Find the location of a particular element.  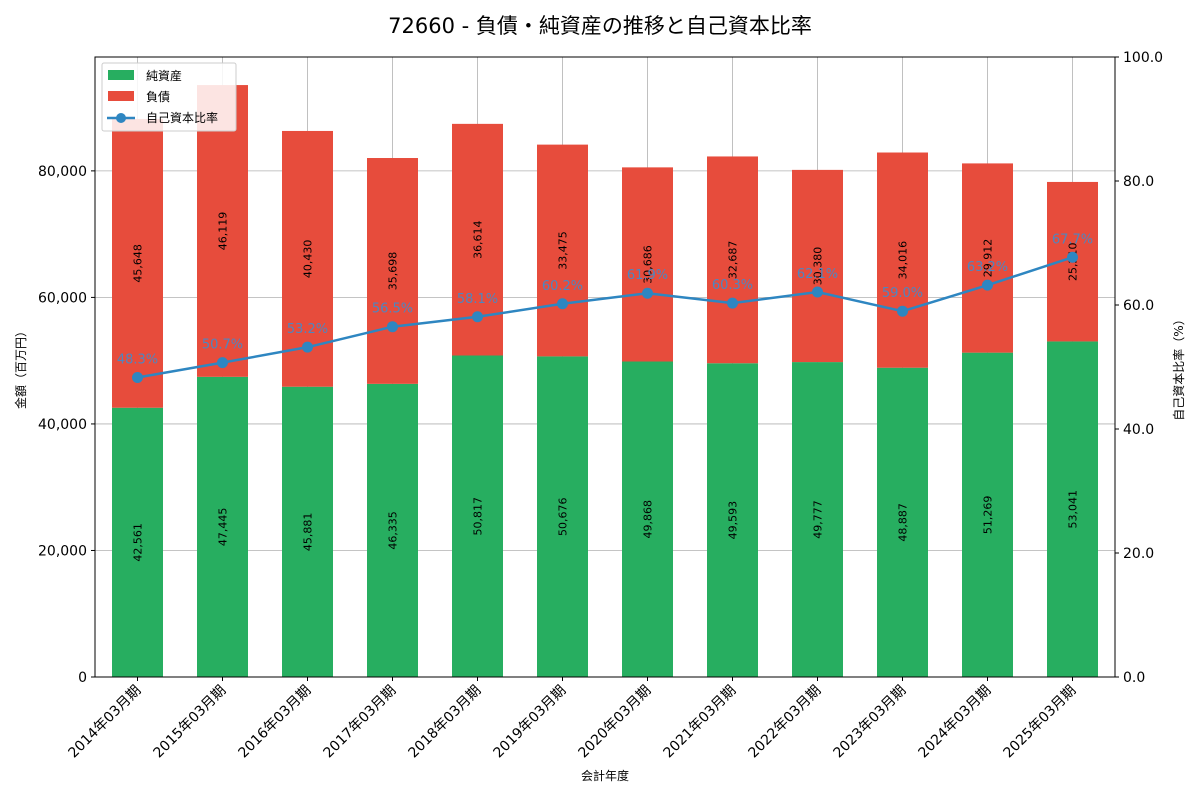

bar-label-net-assets: 45,881 is located at coordinates (308, 532).